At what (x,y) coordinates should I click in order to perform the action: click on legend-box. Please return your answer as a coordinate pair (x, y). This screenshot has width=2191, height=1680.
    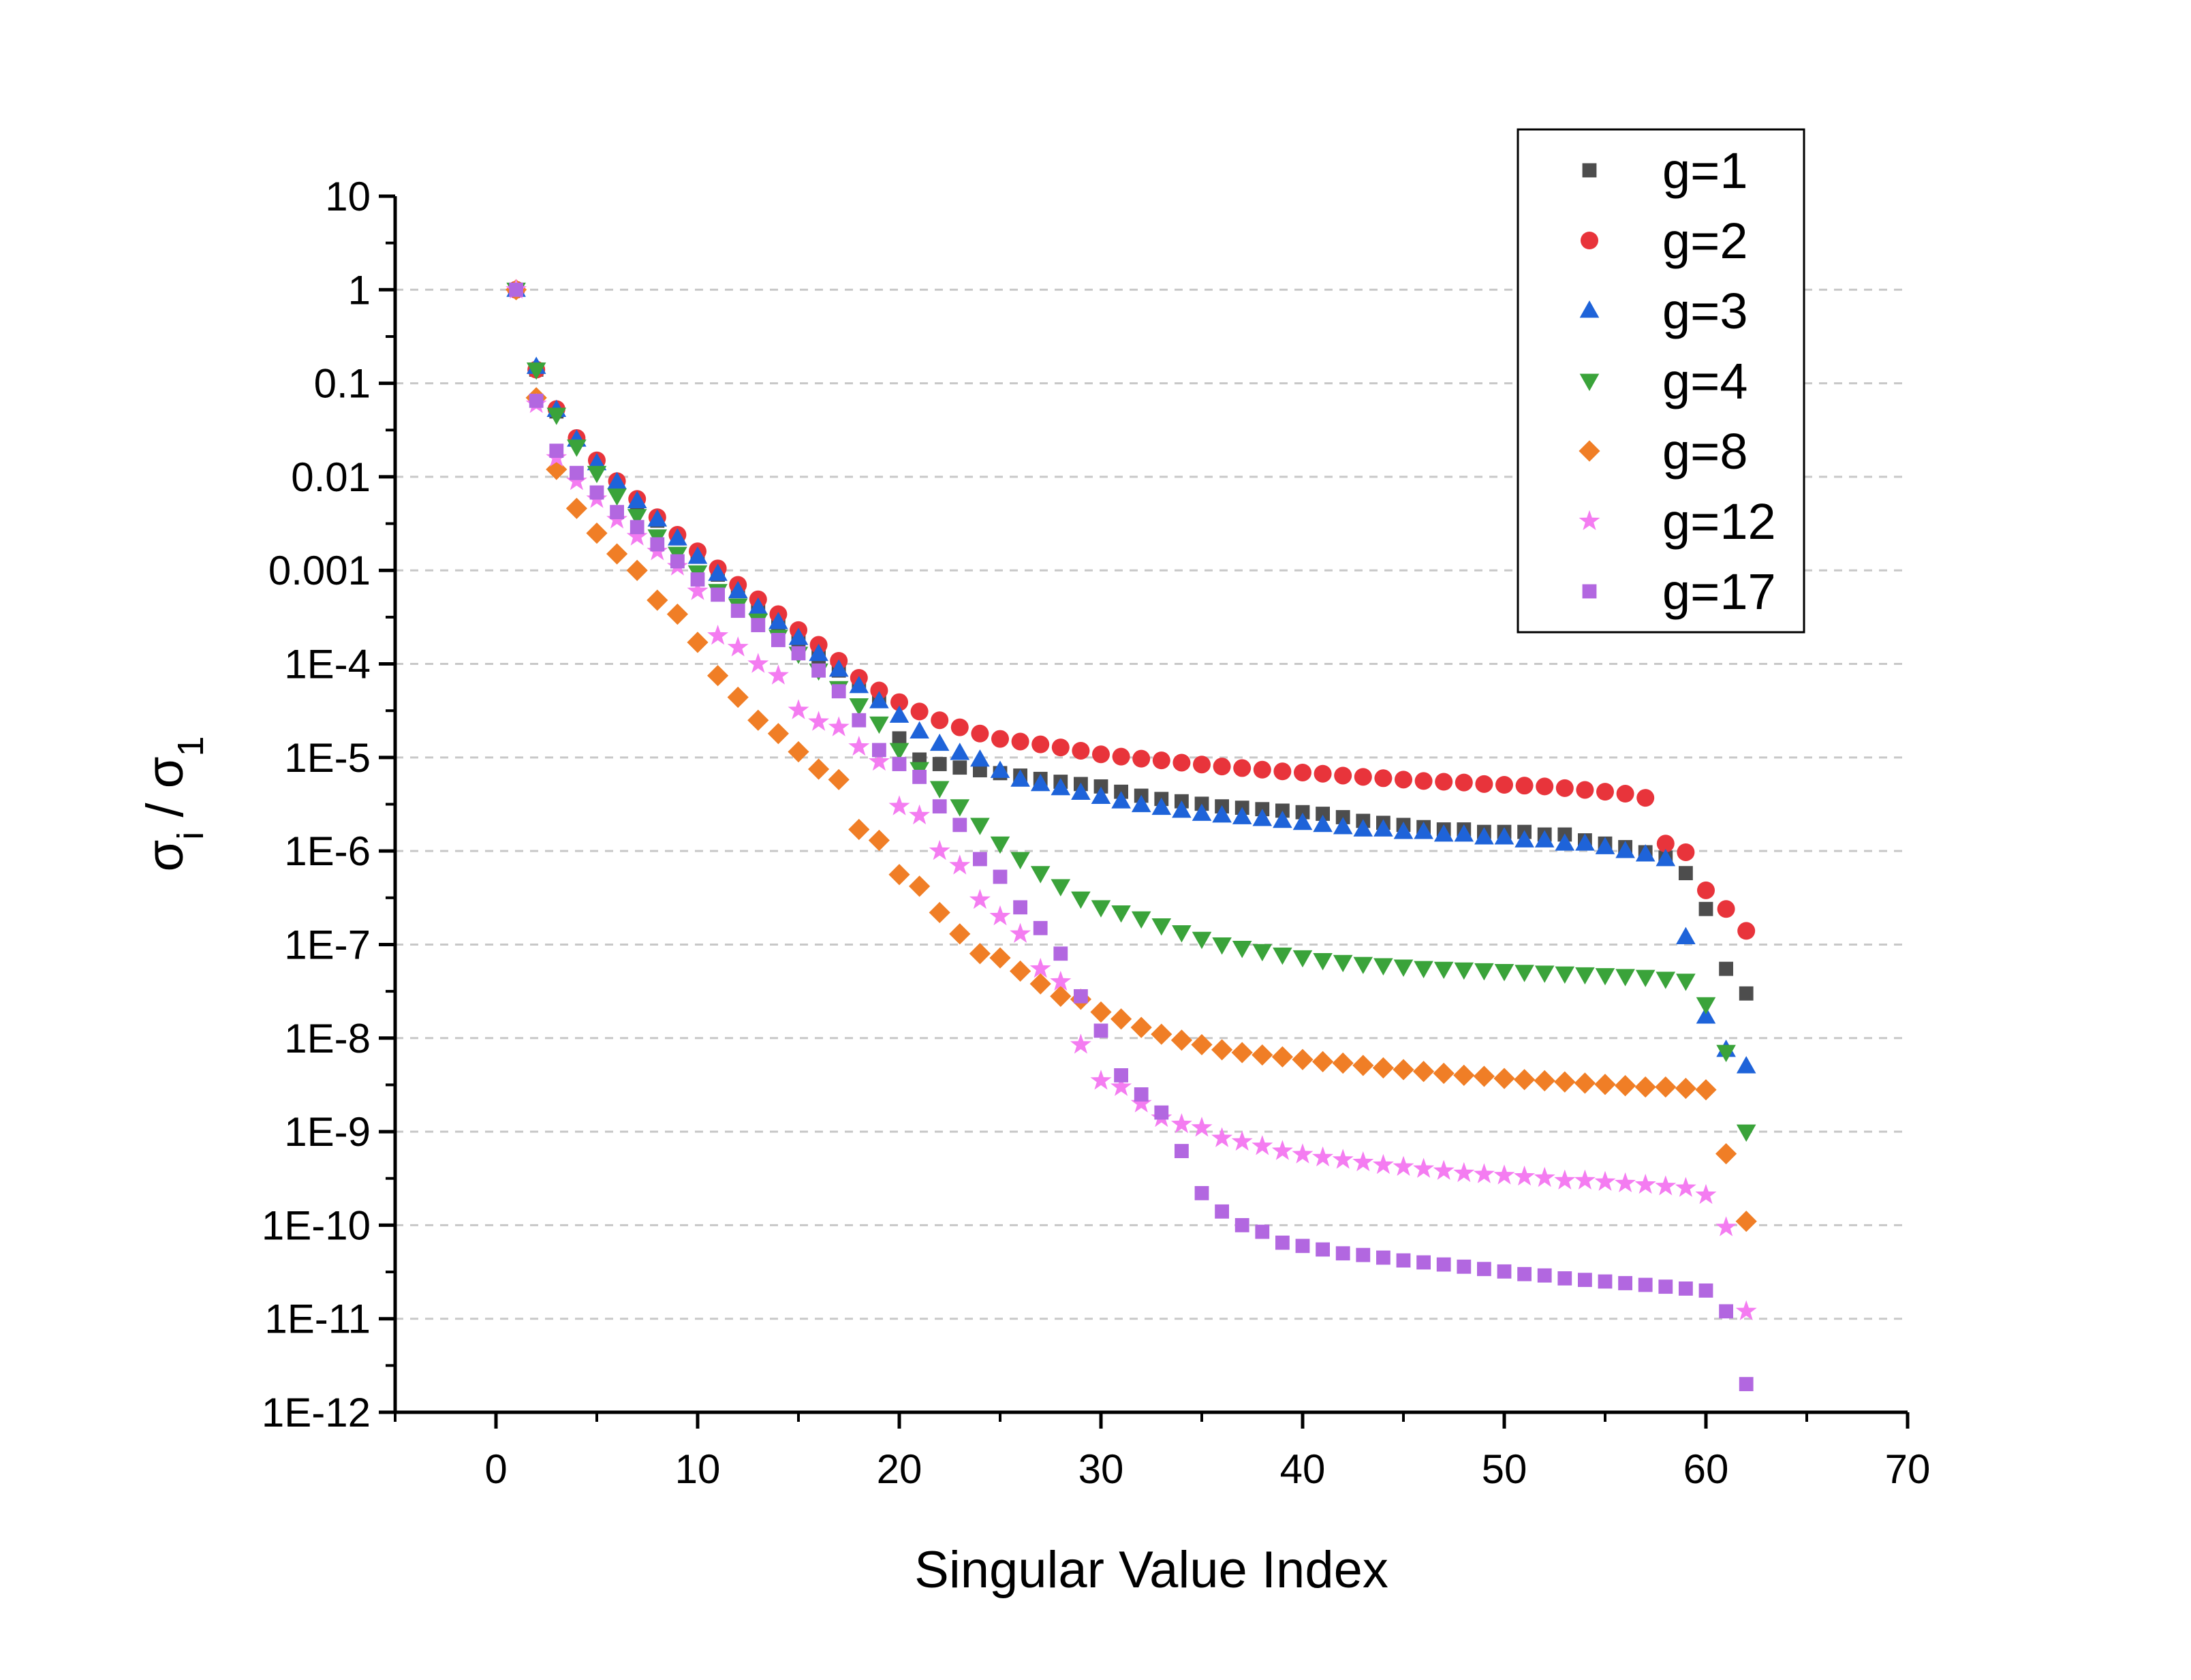
    Looking at the image, I should click on (1661, 381).